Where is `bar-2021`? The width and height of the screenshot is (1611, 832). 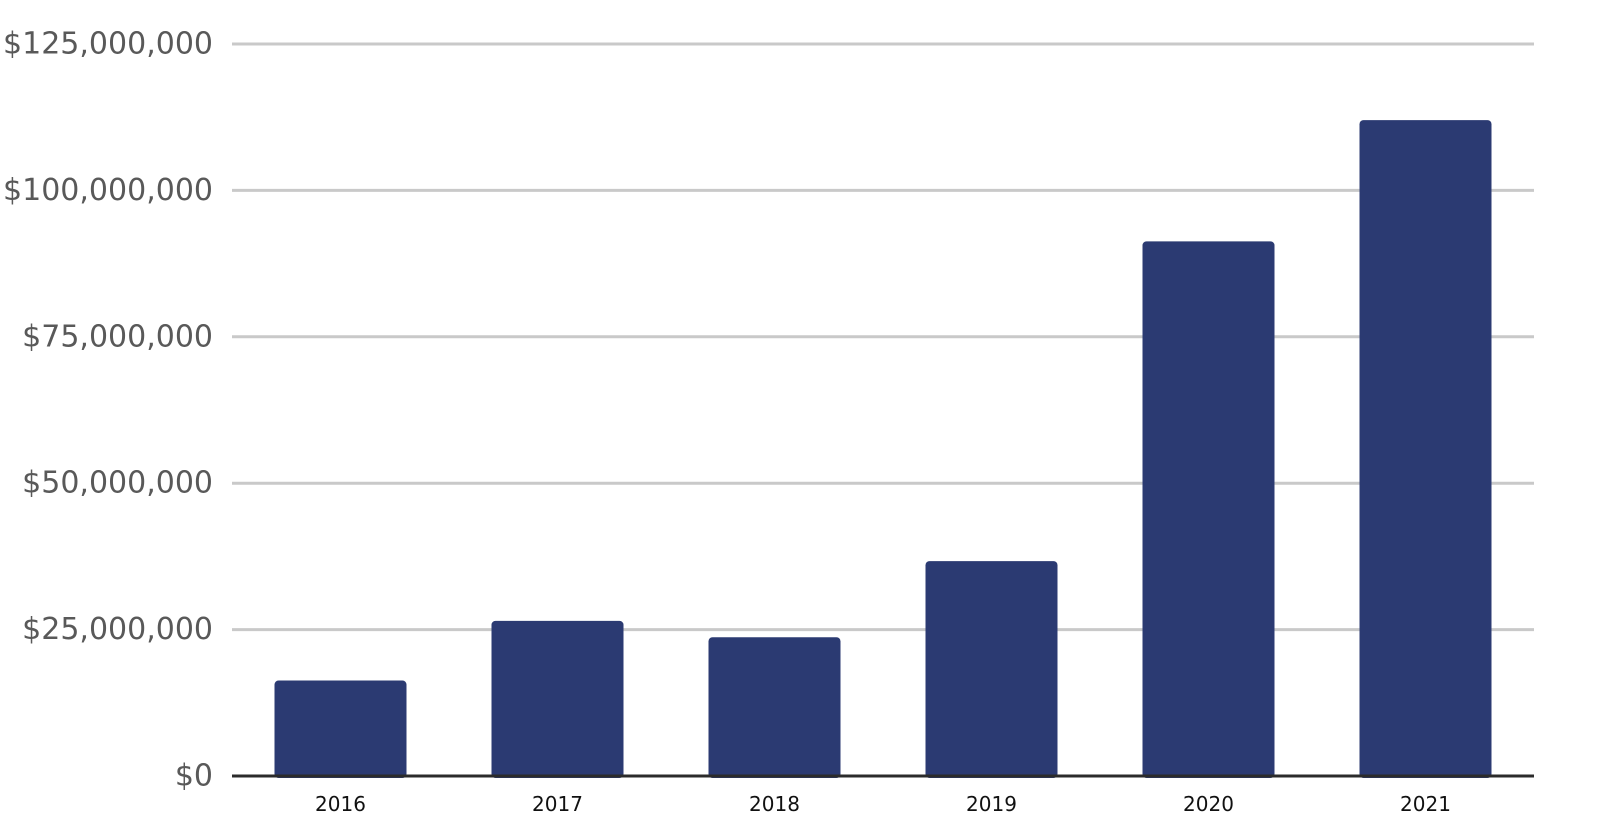 bar-2021 is located at coordinates (1425, 449).